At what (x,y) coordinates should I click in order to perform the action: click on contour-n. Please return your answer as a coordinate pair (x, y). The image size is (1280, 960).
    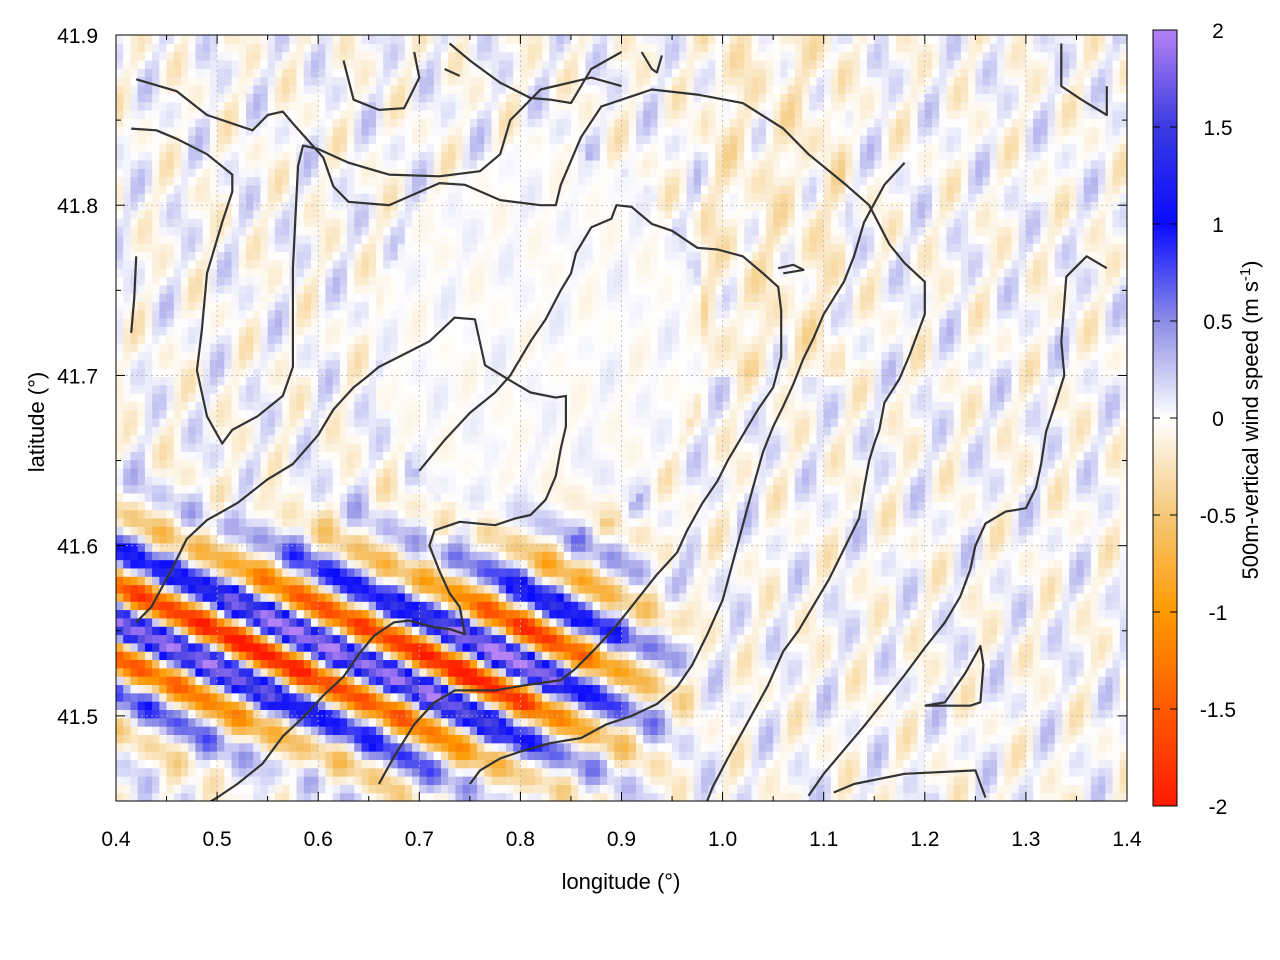
    Looking at the image, I should click on (651, 62).